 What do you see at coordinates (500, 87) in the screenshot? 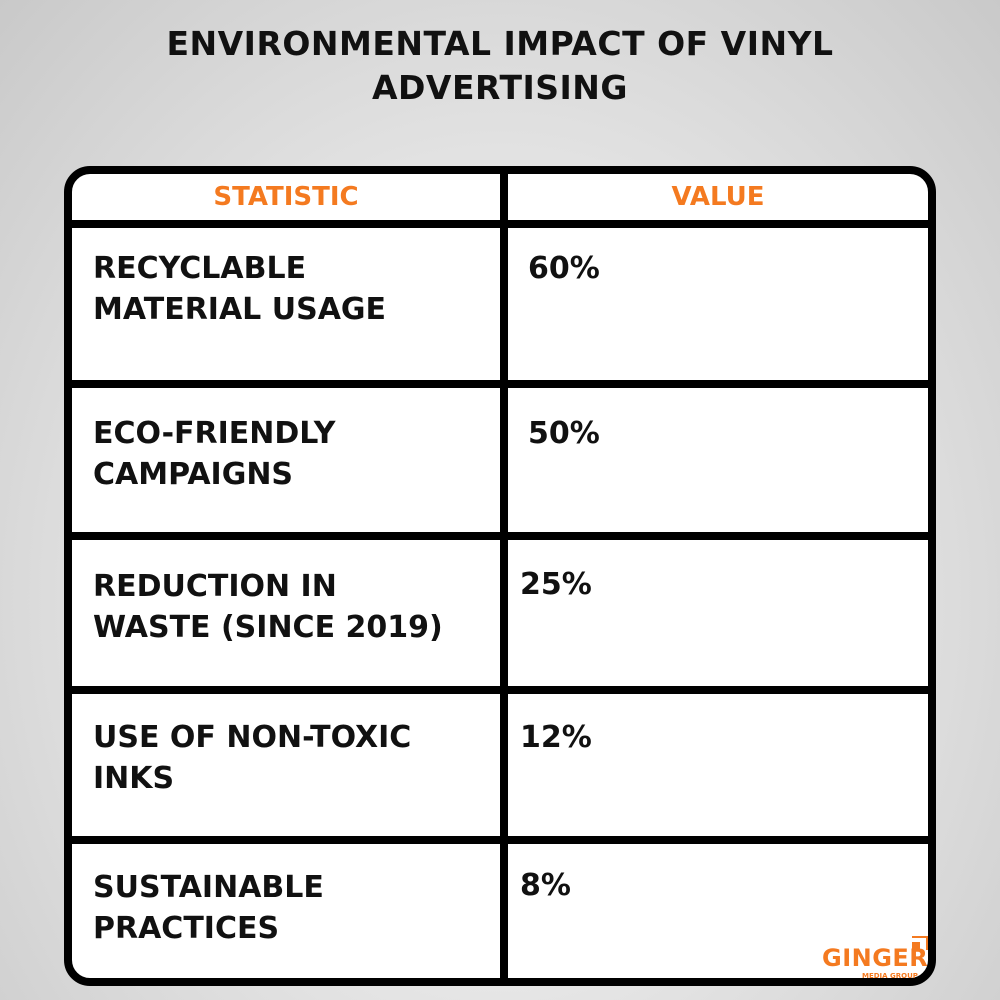
I see `title-line-2: ADVERTISING` at bounding box center [500, 87].